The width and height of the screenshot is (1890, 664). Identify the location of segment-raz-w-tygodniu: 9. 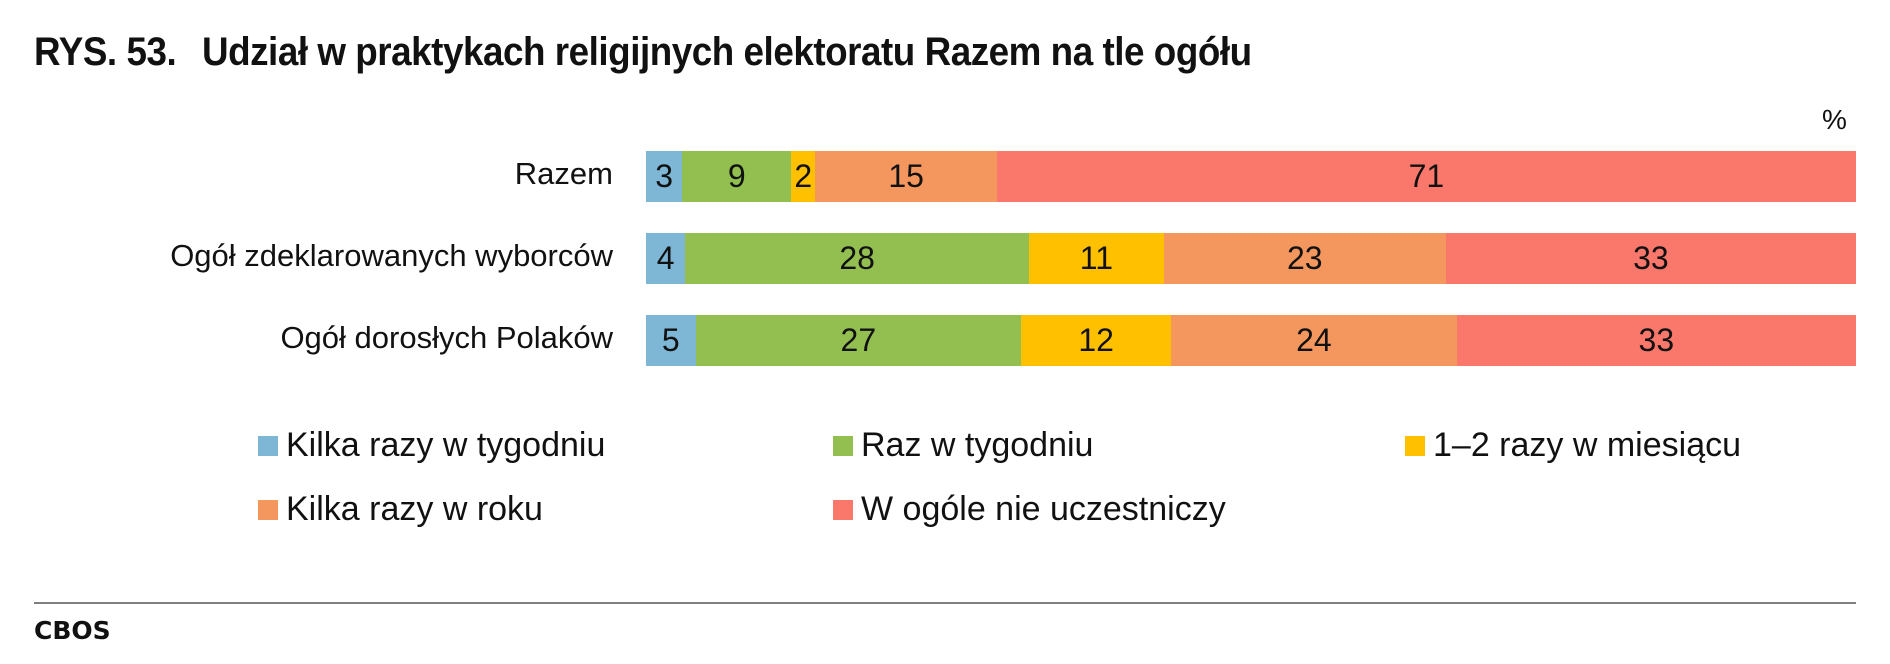
(737, 176).